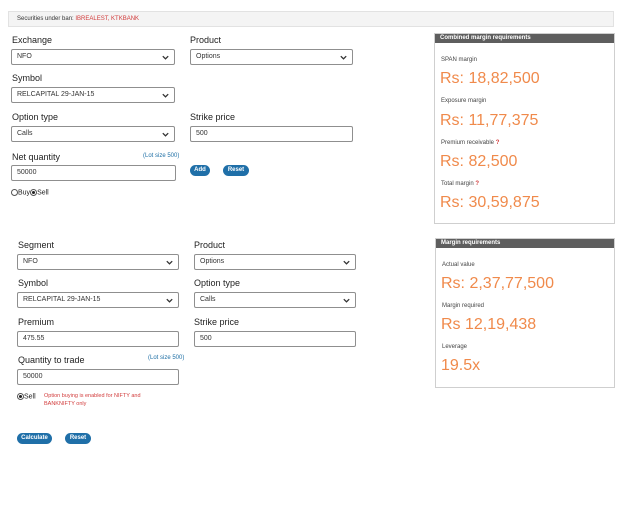 Image resolution: width=640 pixels, height=532 pixels. Describe the element at coordinates (98, 262) in the screenshot. I see `segment-select: NFO` at that location.